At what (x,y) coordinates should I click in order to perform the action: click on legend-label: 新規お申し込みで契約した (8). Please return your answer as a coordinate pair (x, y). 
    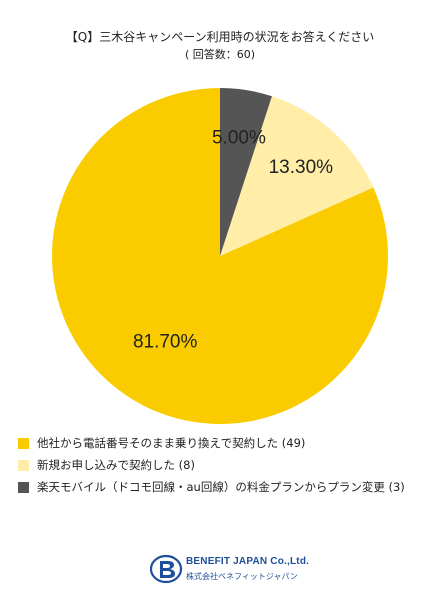
    Looking at the image, I should click on (116, 465).